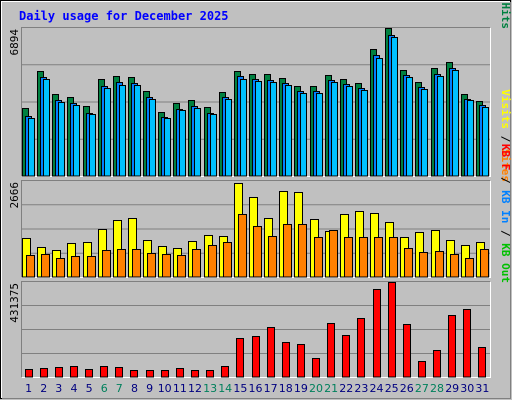 The width and height of the screenshot is (512, 400). What do you see at coordinates (505, 213) in the screenshot?
I see `panel-legend: KB F / KB In / KB Out` at bounding box center [505, 213].